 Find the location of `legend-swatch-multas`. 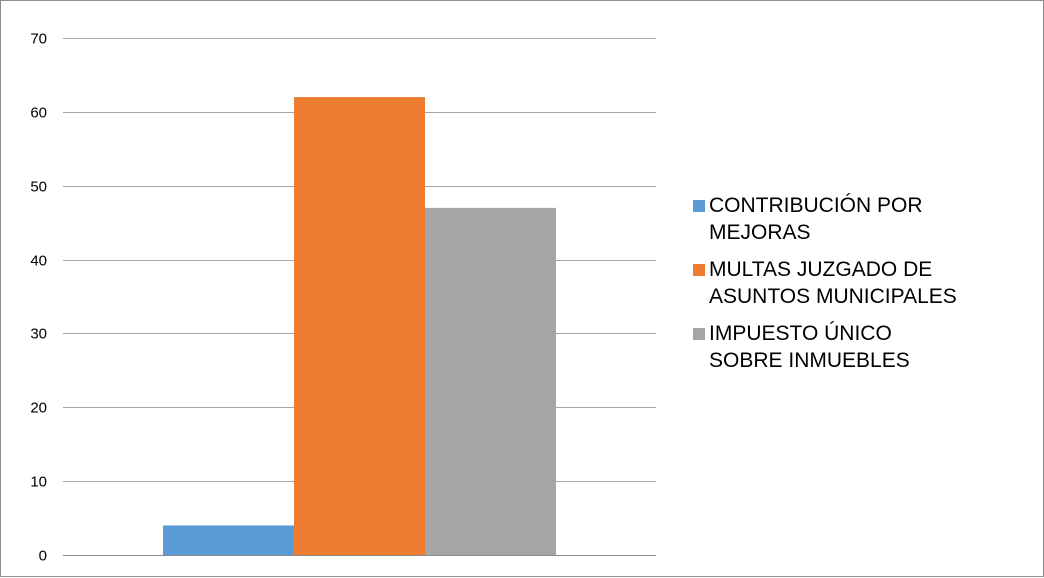

legend-swatch-multas is located at coordinates (699, 270).